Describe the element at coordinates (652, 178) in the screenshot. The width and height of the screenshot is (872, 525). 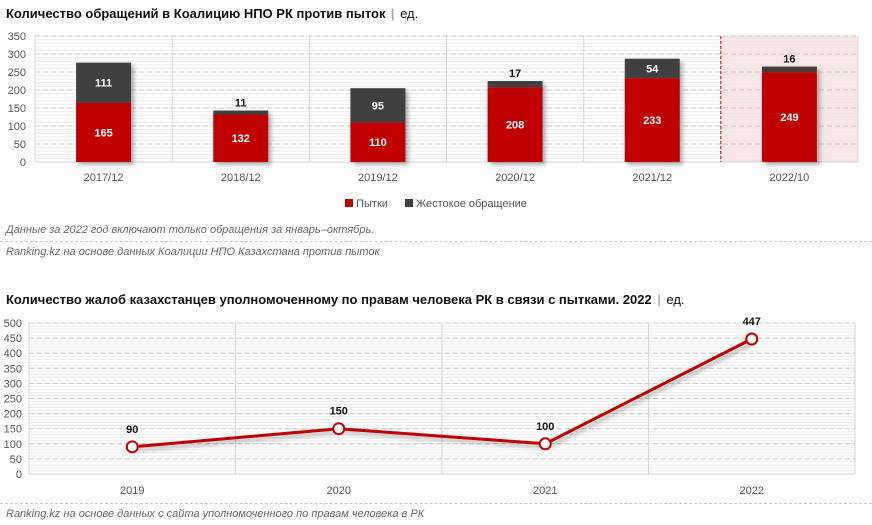
I see `x-tick-label: 2021/12` at that location.